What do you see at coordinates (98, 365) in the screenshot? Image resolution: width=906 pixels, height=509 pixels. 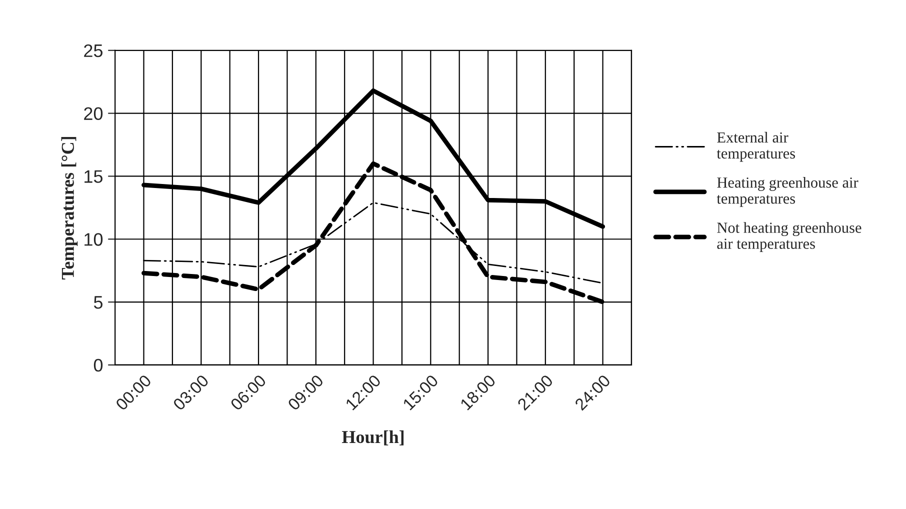 I see `y-tick-label: 0` at bounding box center [98, 365].